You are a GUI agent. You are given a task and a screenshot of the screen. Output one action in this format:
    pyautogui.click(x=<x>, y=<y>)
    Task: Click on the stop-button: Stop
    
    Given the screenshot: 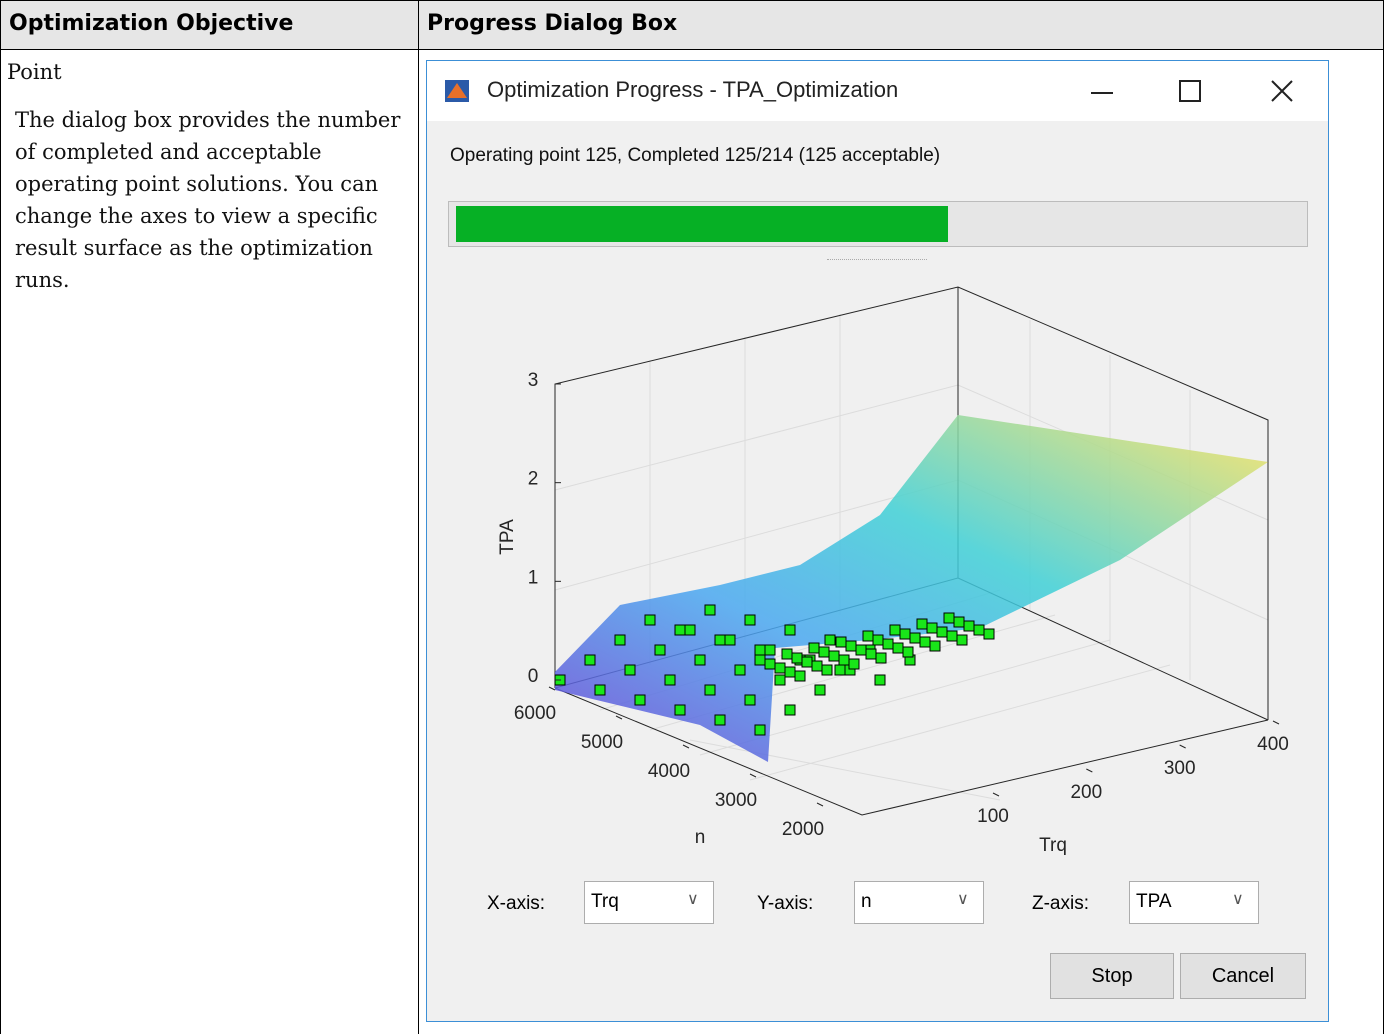 What is the action you would take?
    pyautogui.click(x=1112, y=976)
    